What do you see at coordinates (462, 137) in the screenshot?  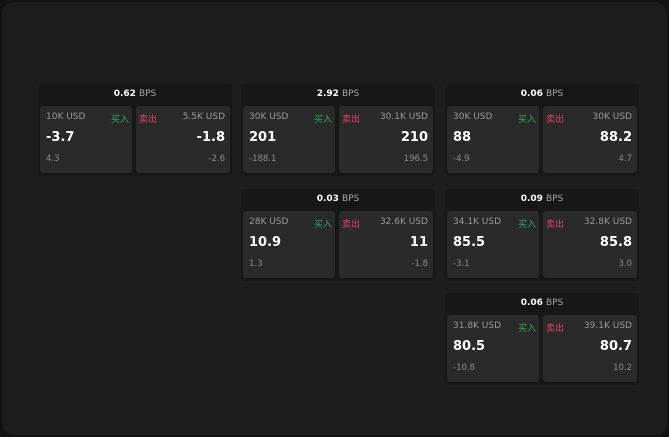 I see `buy-price: 88` at bounding box center [462, 137].